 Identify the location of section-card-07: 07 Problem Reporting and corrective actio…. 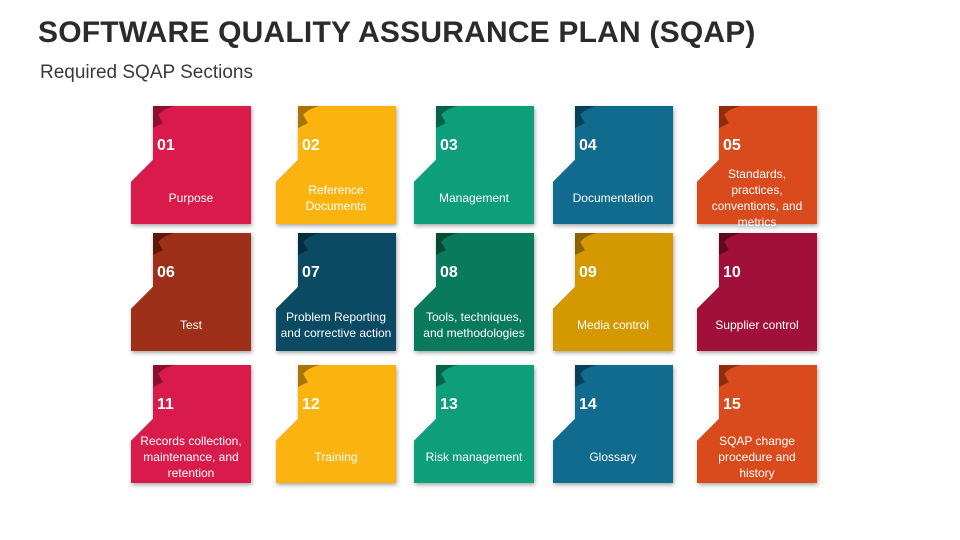
(336, 292).